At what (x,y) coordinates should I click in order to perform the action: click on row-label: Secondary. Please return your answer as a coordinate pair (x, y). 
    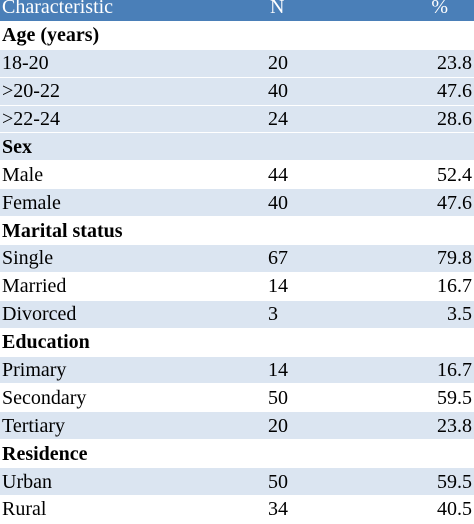
    Looking at the image, I should click on (44, 397).